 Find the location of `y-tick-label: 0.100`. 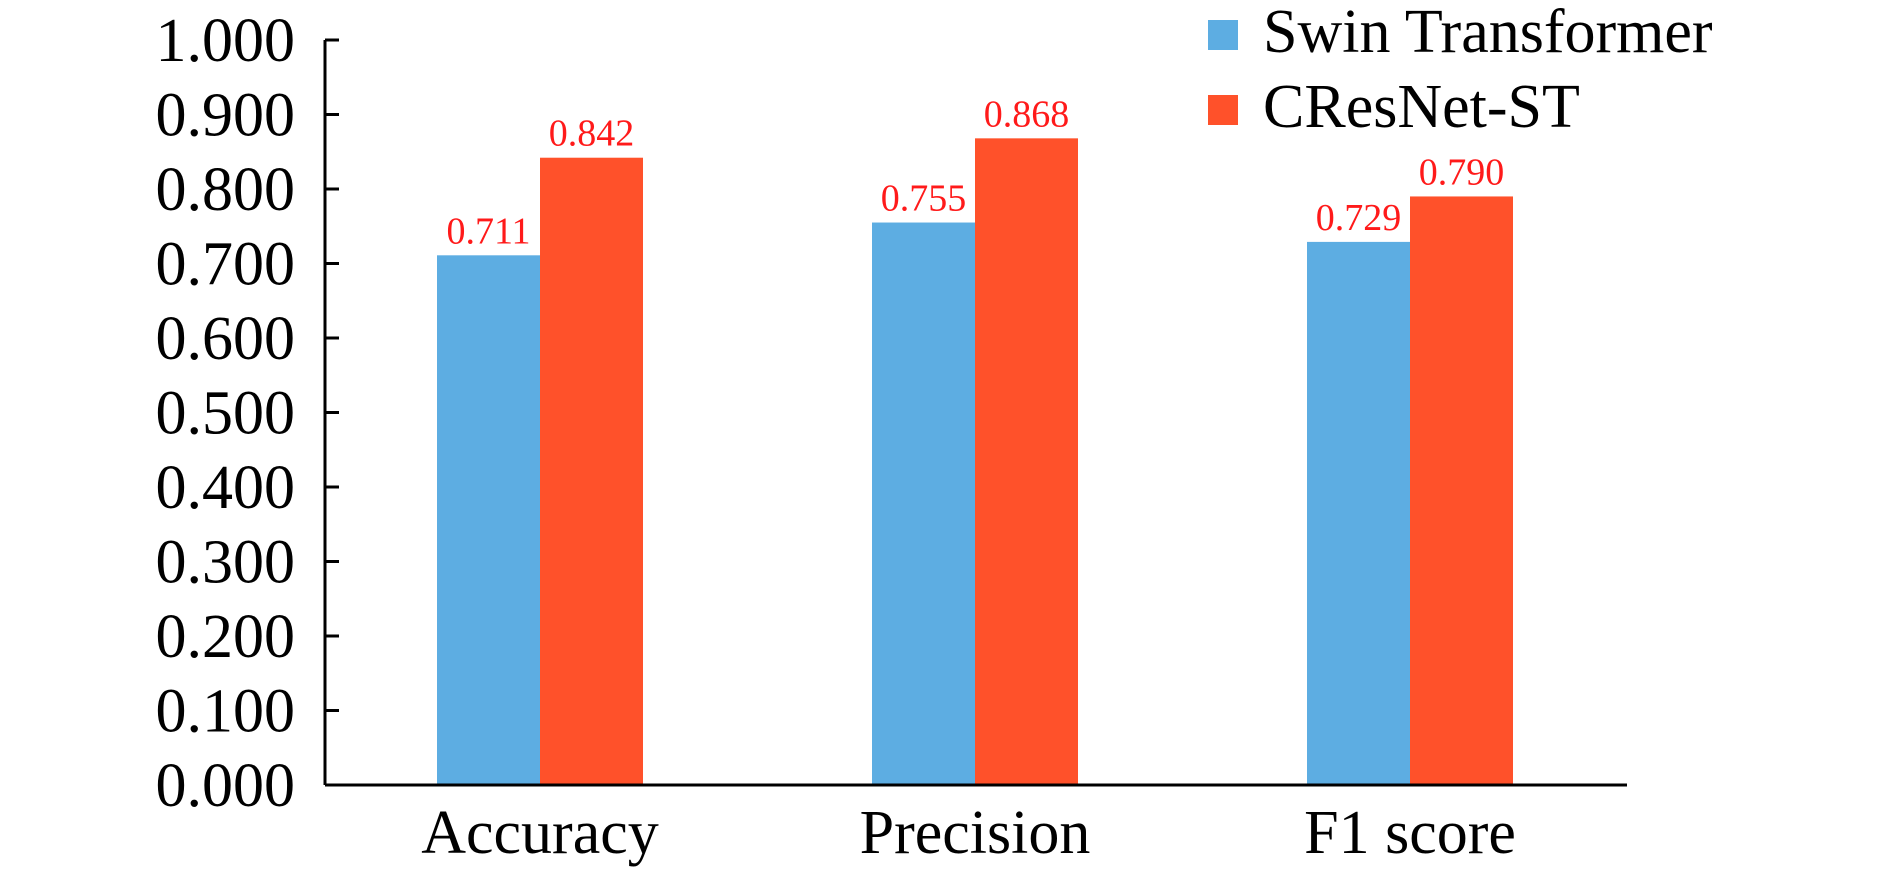

y-tick-label: 0.100 is located at coordinates (226, 712).